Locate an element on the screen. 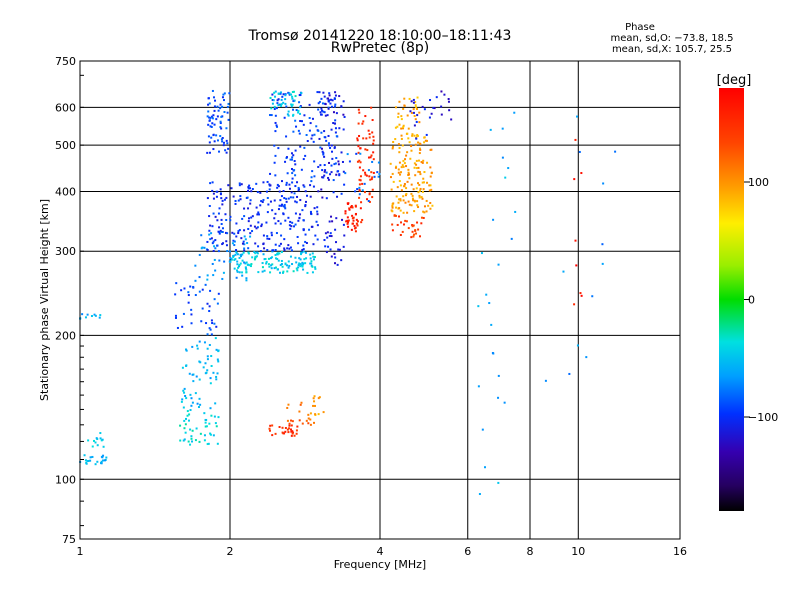 Image resolution: width=800 pixels, height=600 pixels. y-tick-label: 75 is located at coordinates (69, 539).